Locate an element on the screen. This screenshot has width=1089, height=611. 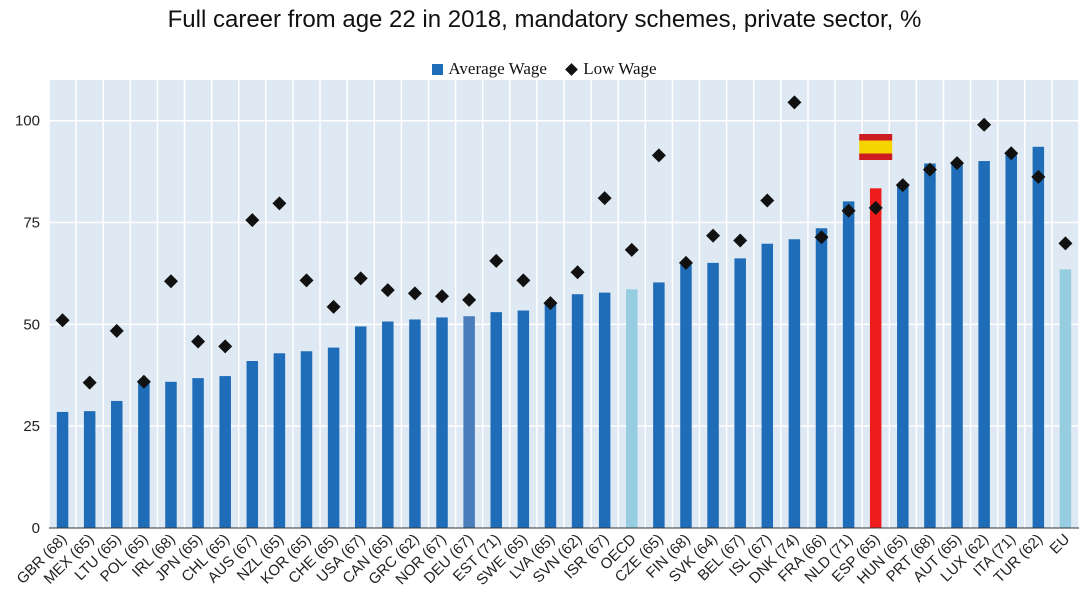
legend-item-average-wage: Average Wage is located at coordinates (489, 69).